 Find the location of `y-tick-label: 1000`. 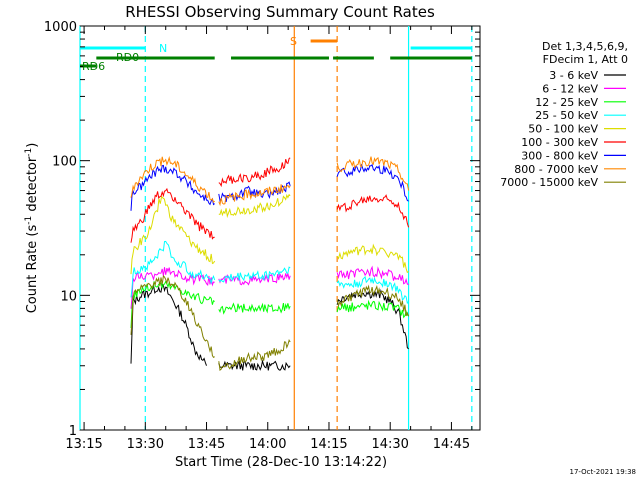

y-tick-label: 1000 is located at coordinates (60, 27).